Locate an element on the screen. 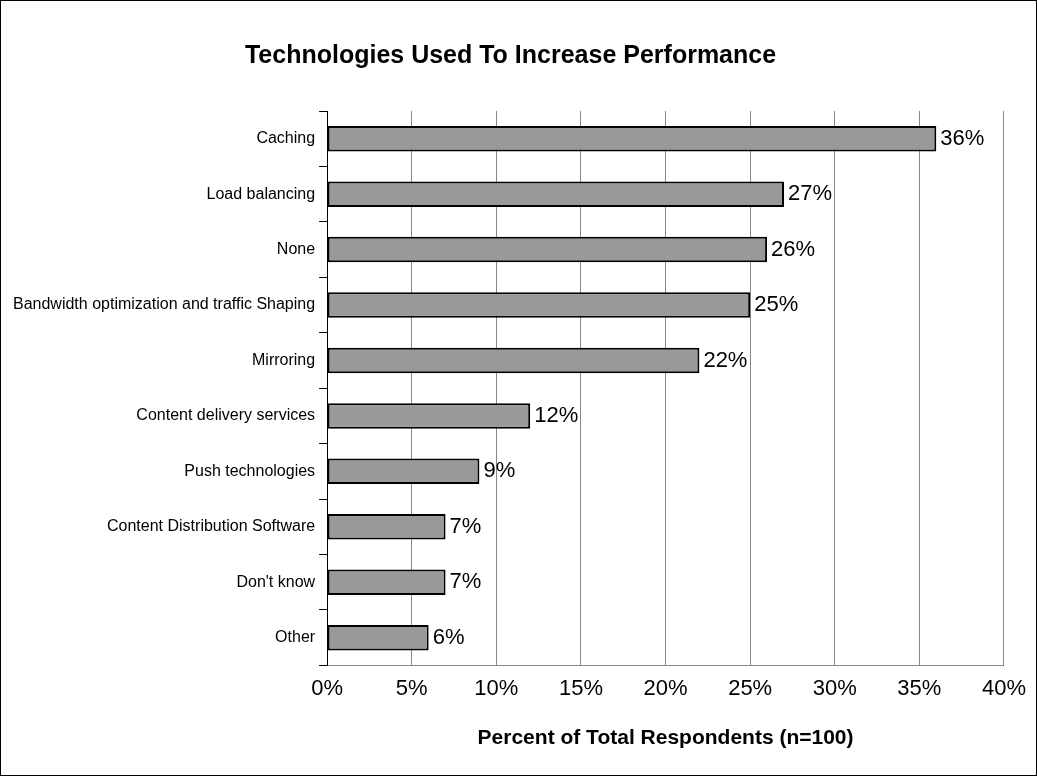 This screenshot has width=1037, height=776. x-tick-label: 30% is located at coordinates (834, 687).